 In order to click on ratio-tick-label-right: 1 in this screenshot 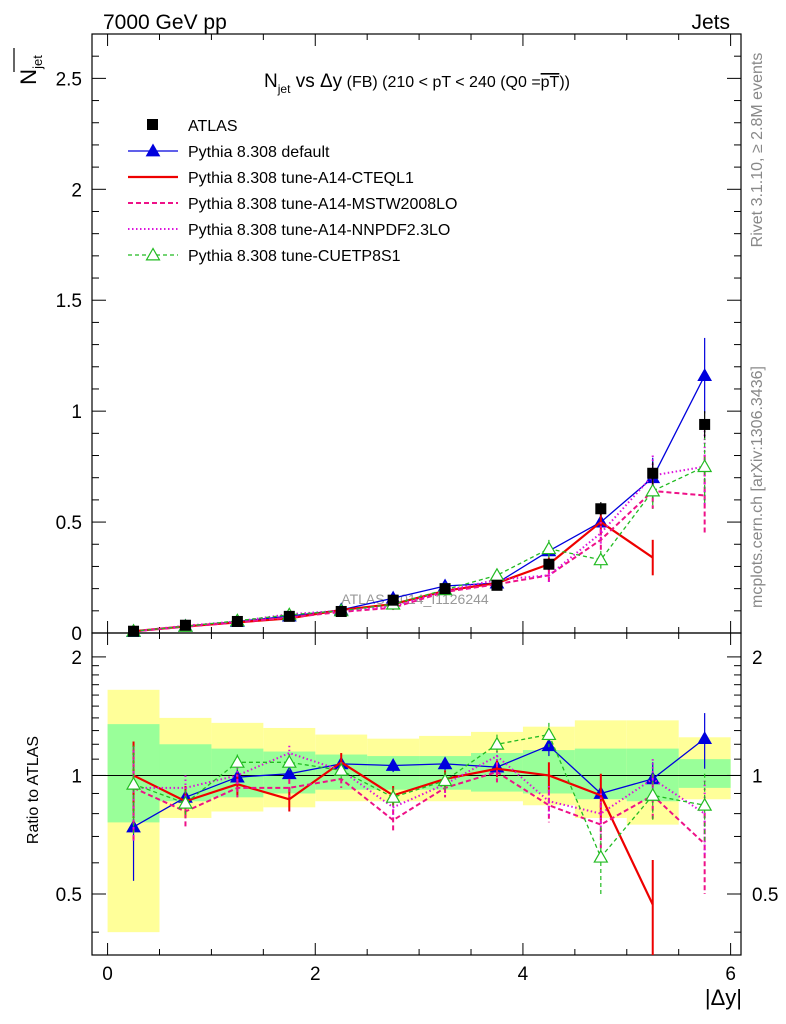, I will do `click(757, 776)`.